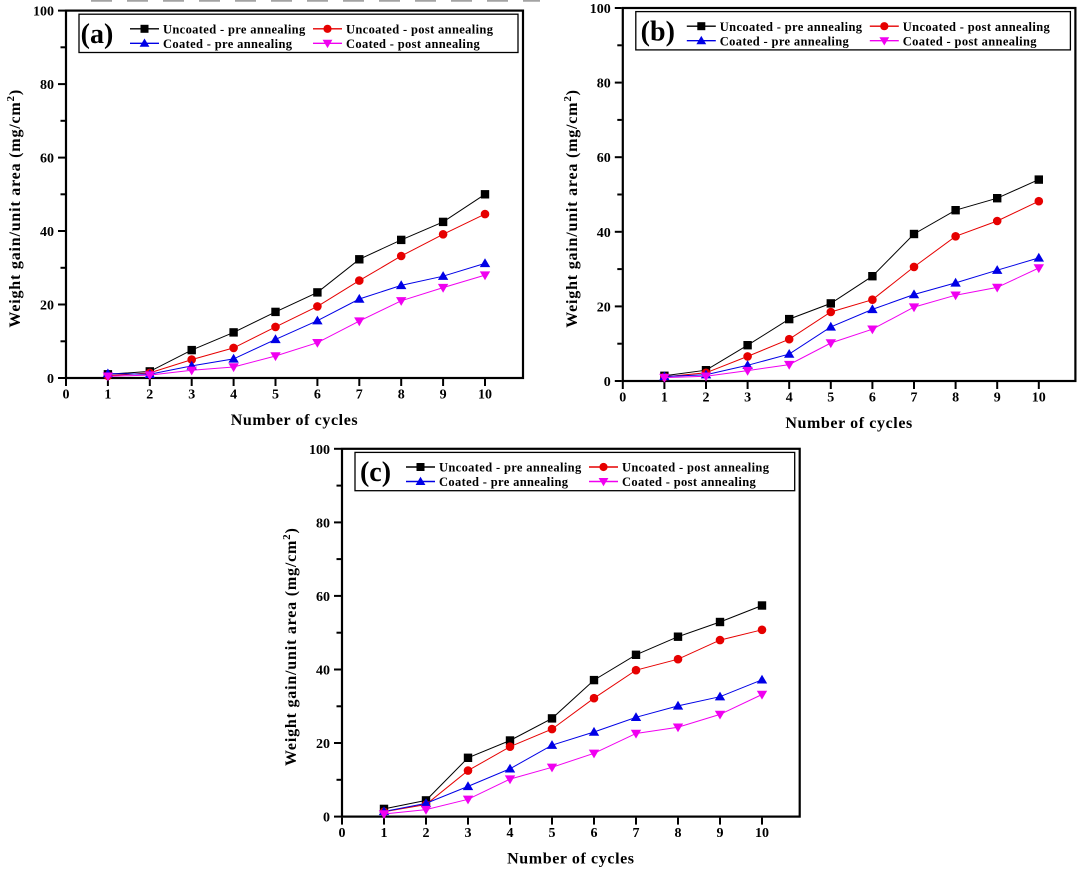 This screenshot has height=873, width=1080. What do you see at coordinates (658, 31) in the screenshot?
I see `svg-text: (b)` at bounding box center [658, 31].